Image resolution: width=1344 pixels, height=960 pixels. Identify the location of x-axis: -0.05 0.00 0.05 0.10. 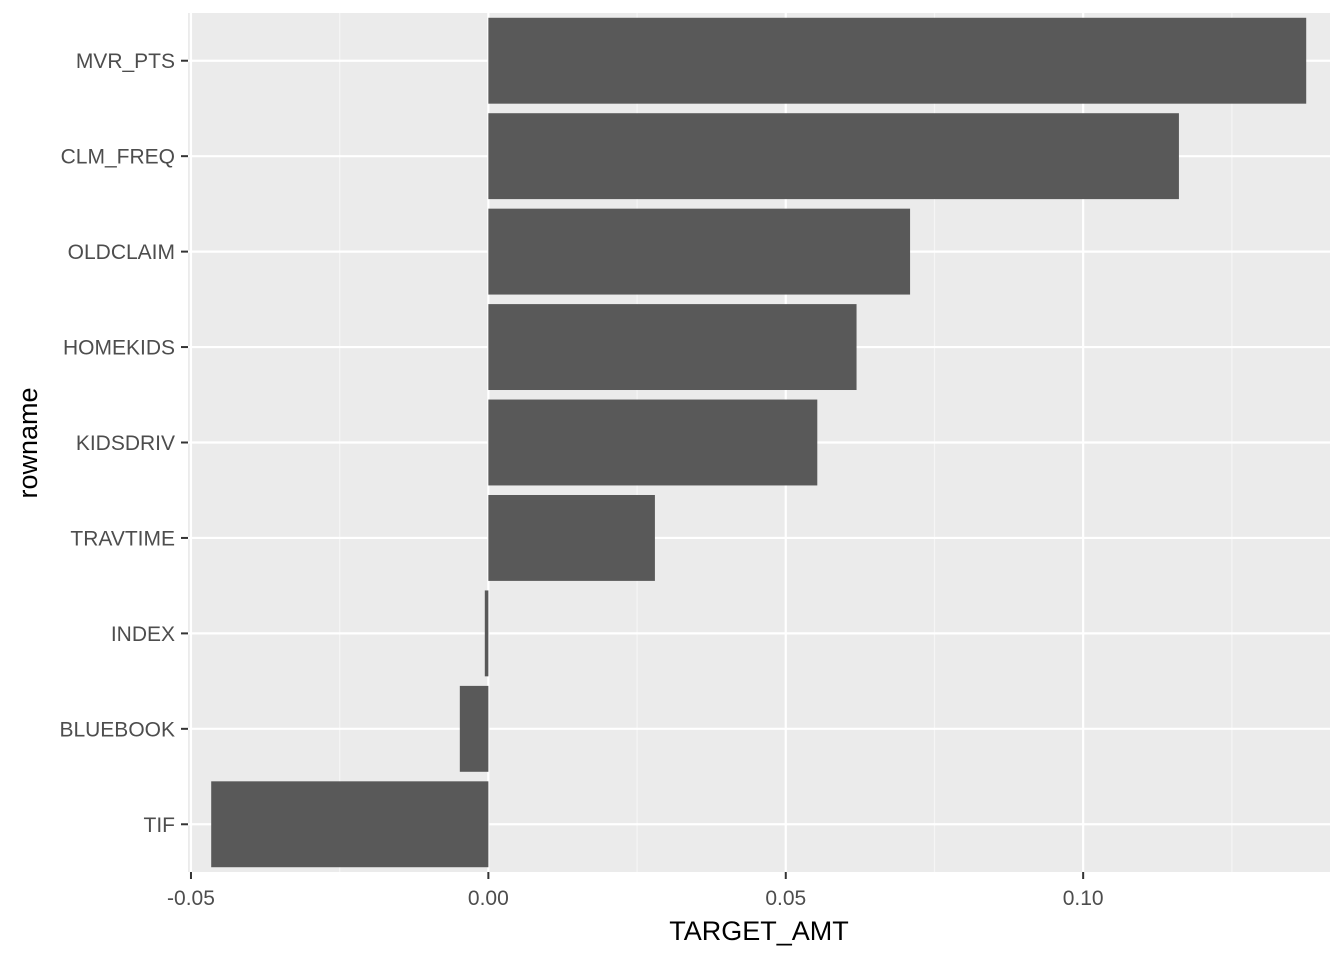
(635, 891).